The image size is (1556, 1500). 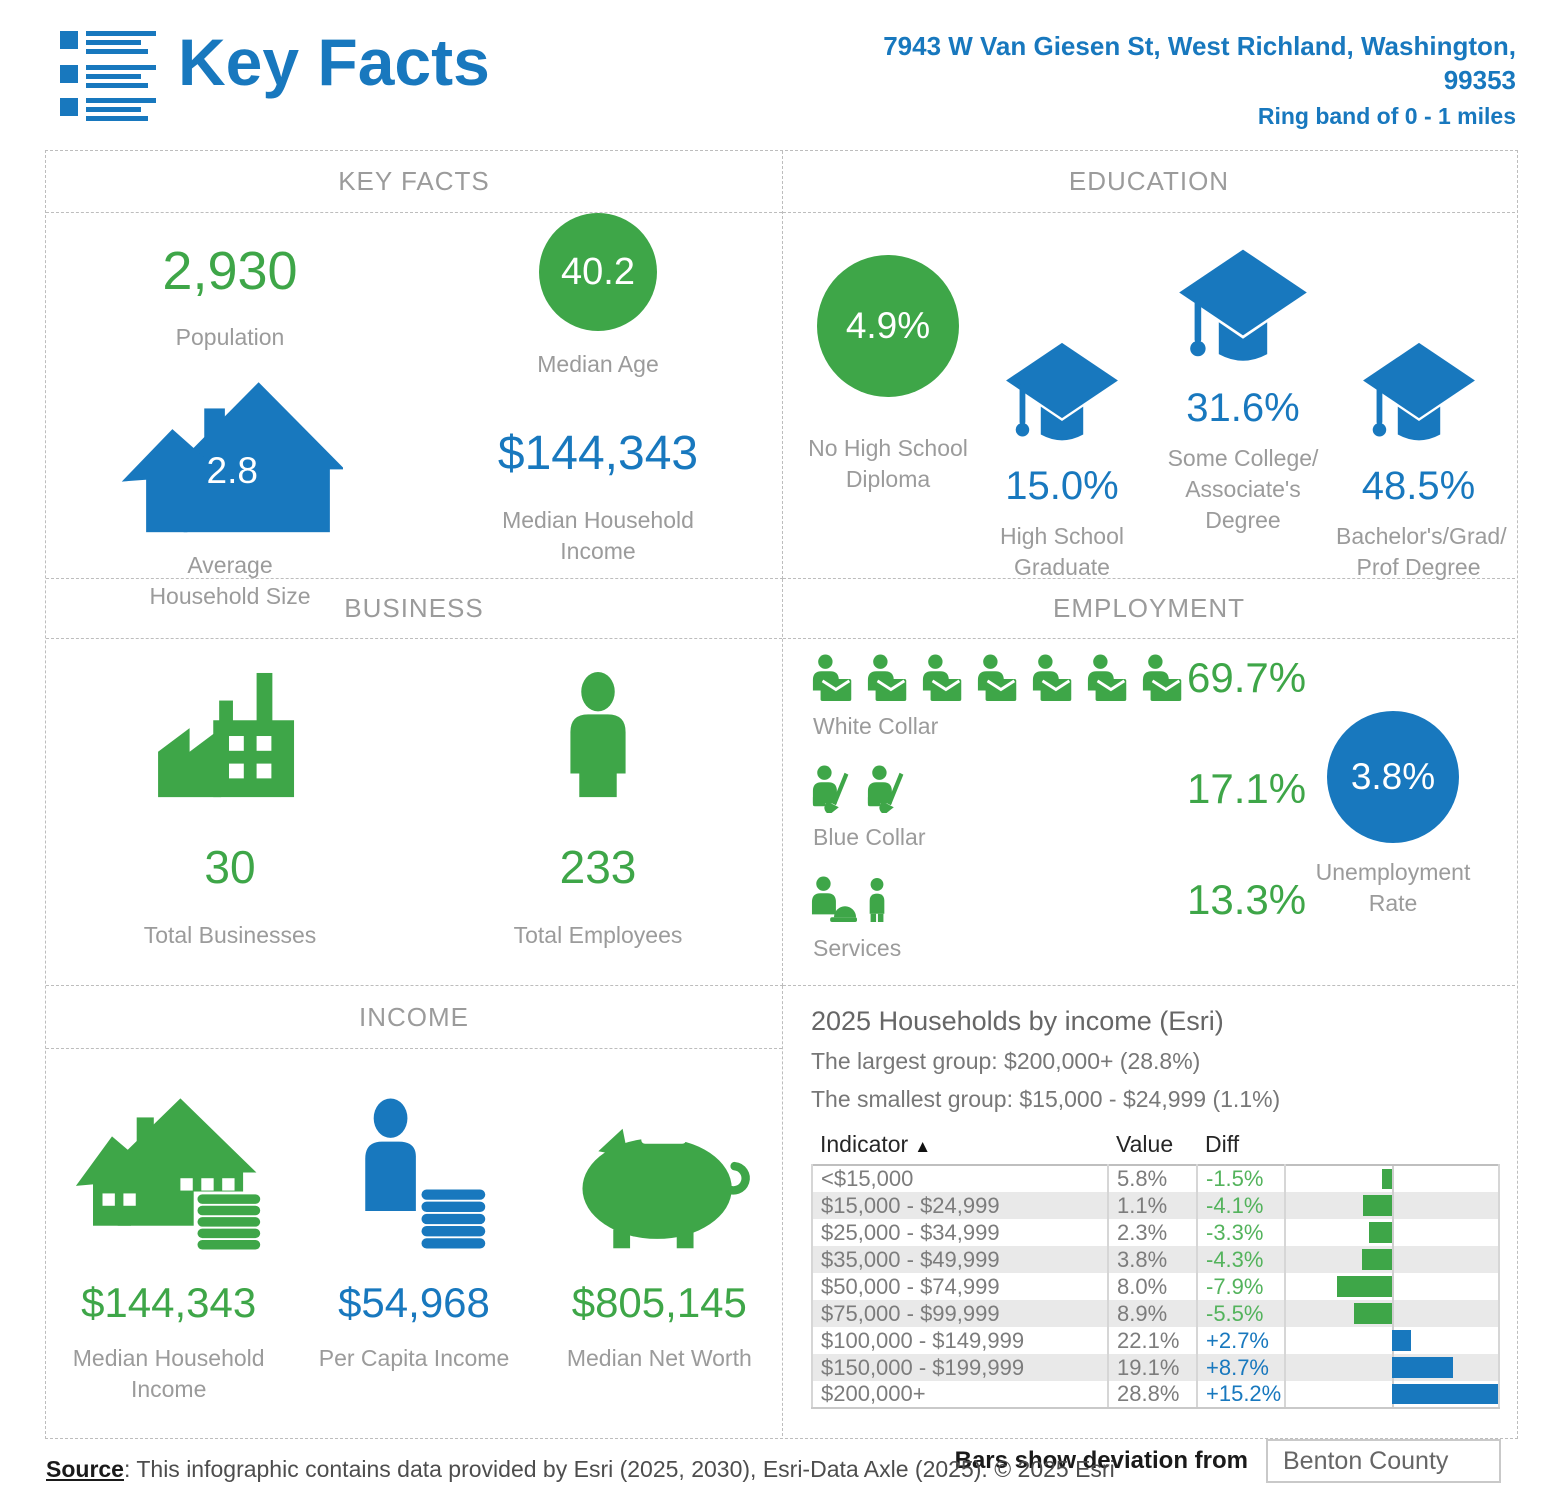 I want to click on house-coins-icon, so click(x=169, y=1175).